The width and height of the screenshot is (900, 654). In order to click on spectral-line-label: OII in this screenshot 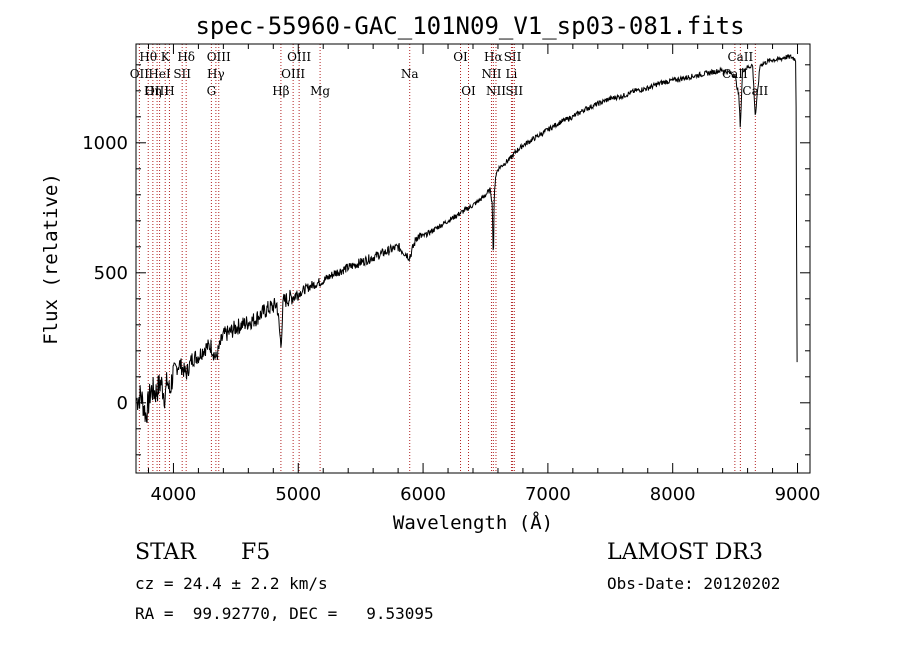, I will do `click(140, 74)`.